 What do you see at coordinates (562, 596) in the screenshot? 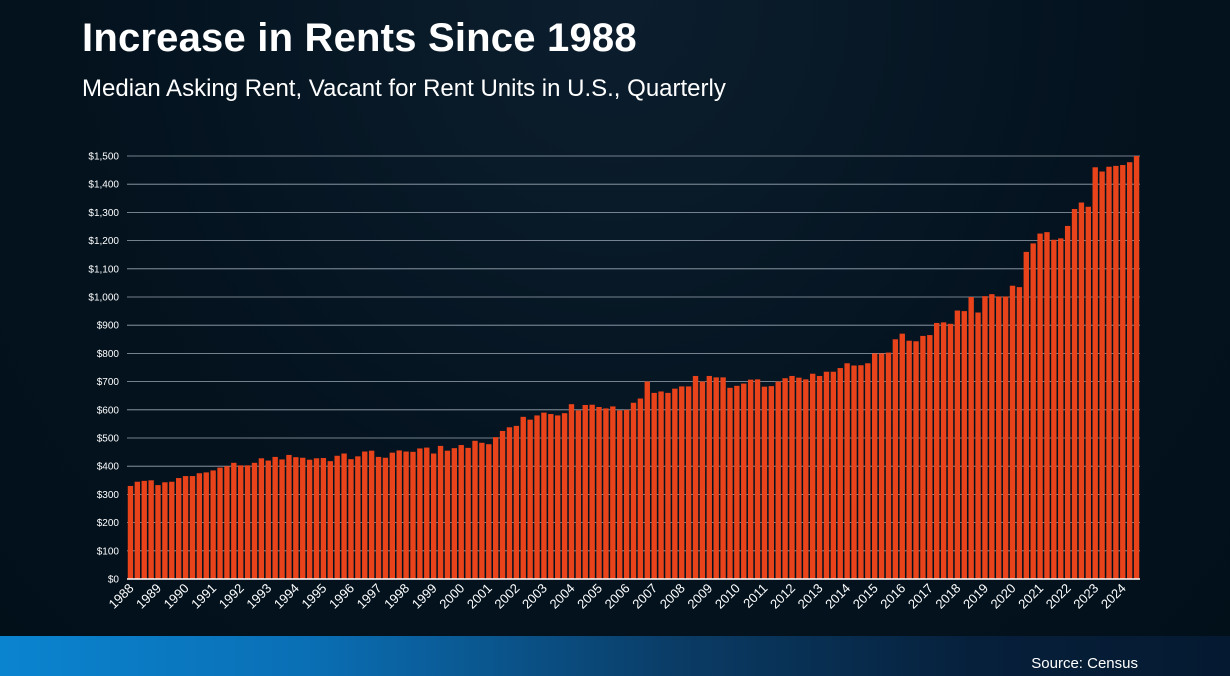
I see `x-tick-label: 2004` at bounding box center [562, 596].